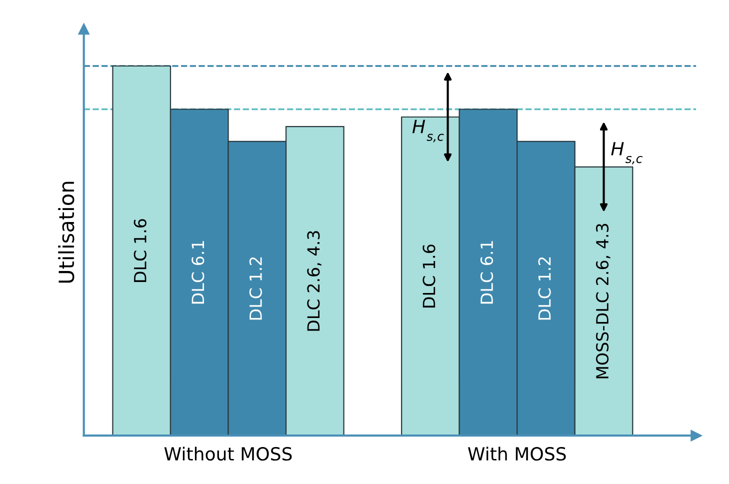 This screenshot has height=484, width=729. What do you see at coordinates (314, 281) in the screenshot?
I see `x-tick-label: DLC 2.6, 4.3` at bounding box center [314, 281].